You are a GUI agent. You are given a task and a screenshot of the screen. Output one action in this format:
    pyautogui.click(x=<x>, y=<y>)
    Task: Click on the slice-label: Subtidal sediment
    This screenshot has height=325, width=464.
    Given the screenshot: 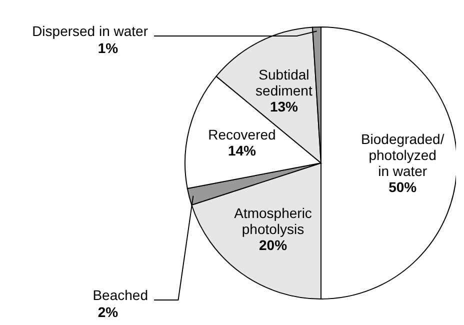 What is the action you would take?
    pyautogui.click(x=284, y=82)
    